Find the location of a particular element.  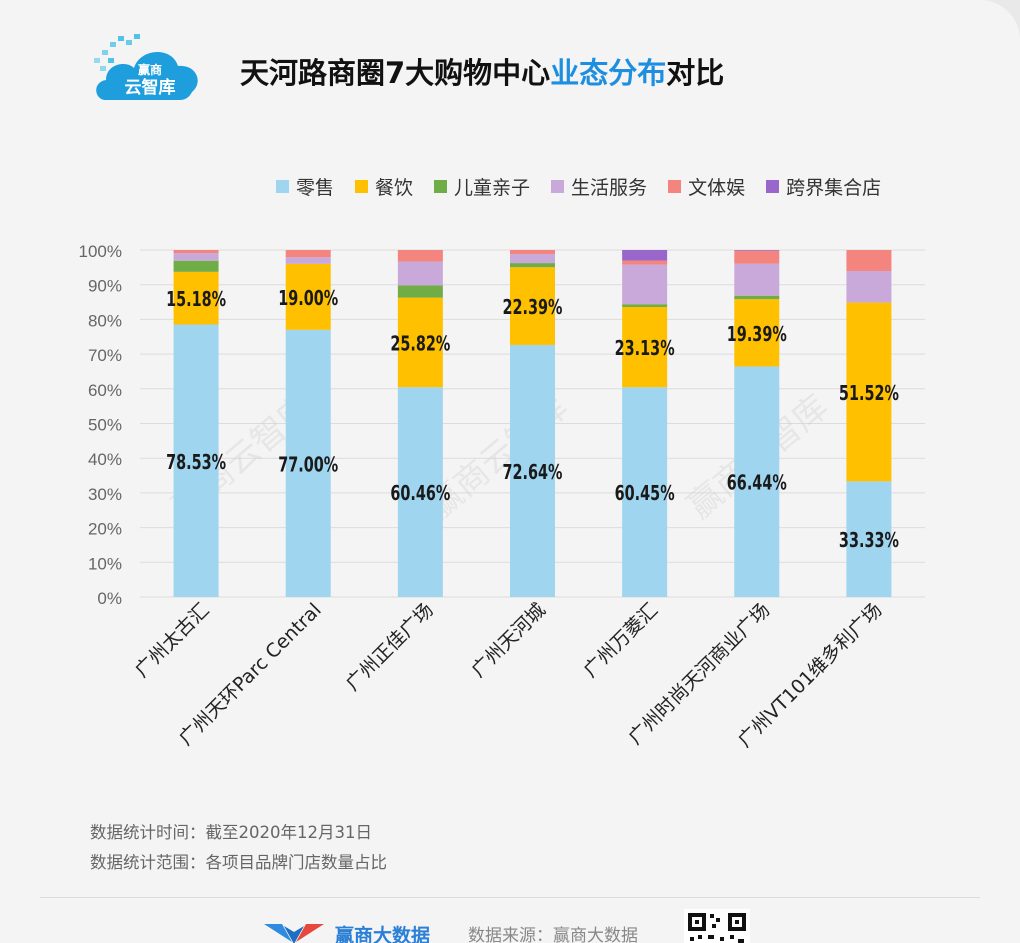

footer-brand: 赢商大数据 is located at coordinates (383, 934).